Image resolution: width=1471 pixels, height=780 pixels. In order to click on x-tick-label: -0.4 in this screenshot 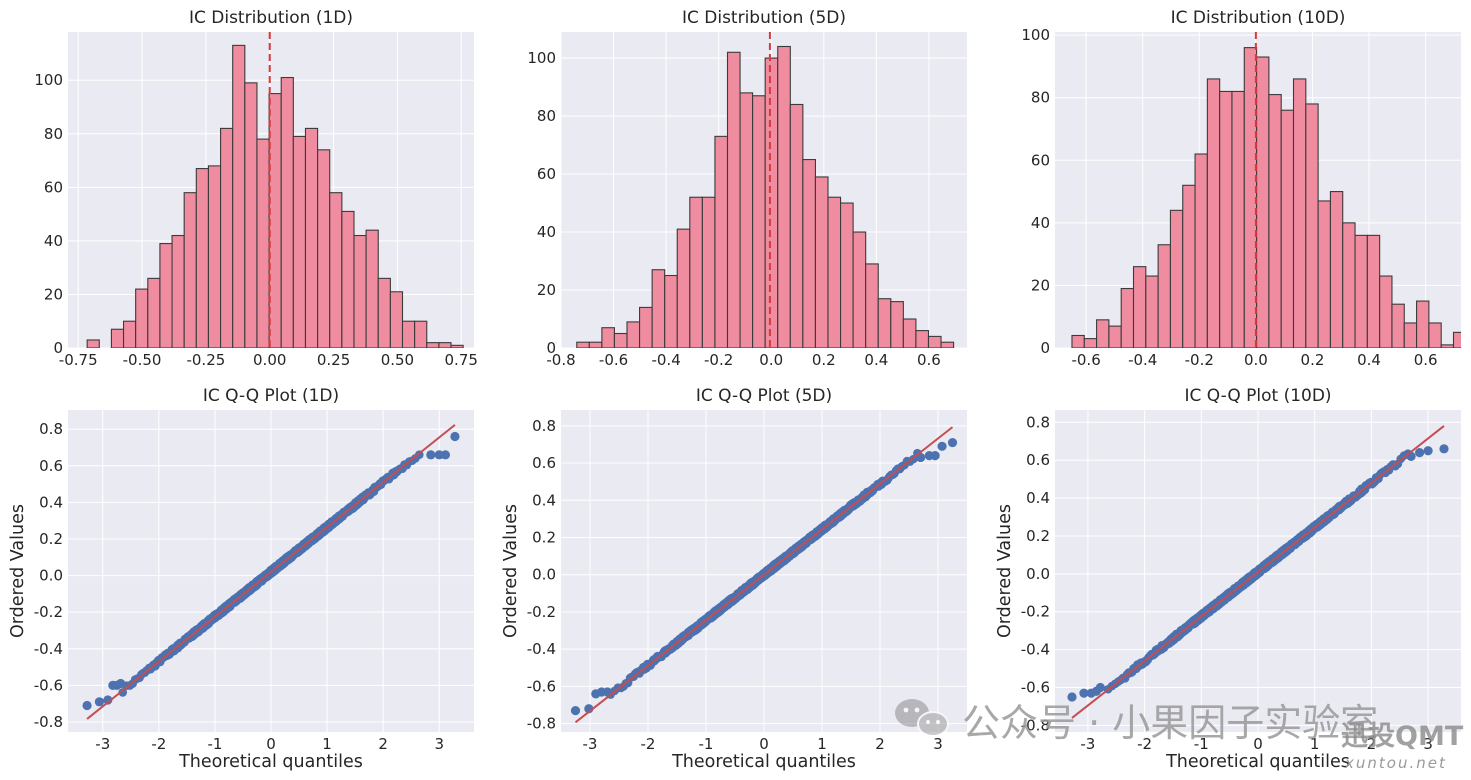, I will do `click(665, 360)`.